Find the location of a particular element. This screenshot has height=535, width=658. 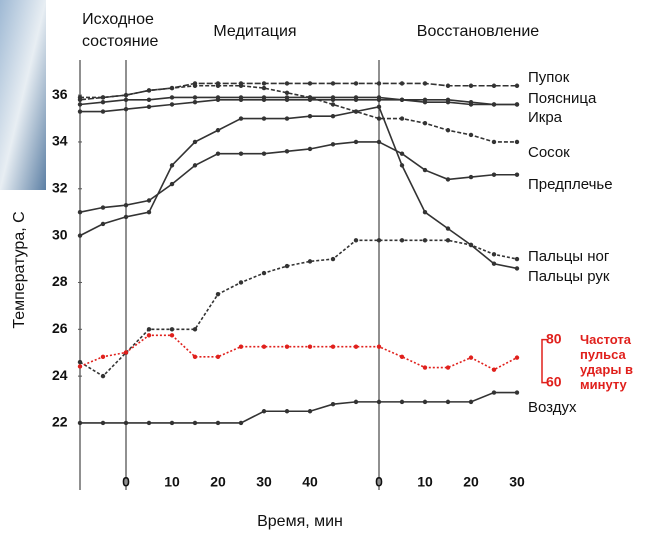

x-tick-label: 0 is located at coordinates (126, 482).